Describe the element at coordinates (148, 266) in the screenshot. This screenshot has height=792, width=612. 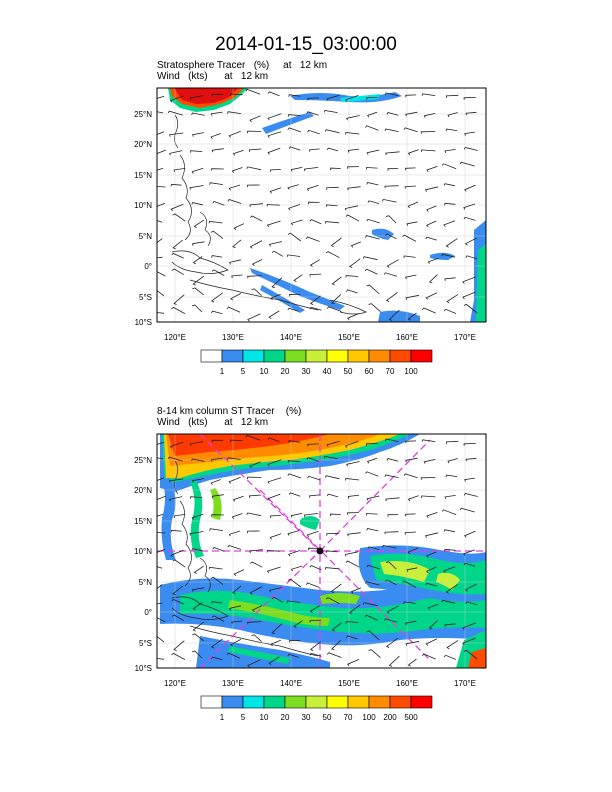
I see `lat-tick-label: 0°` at that location.